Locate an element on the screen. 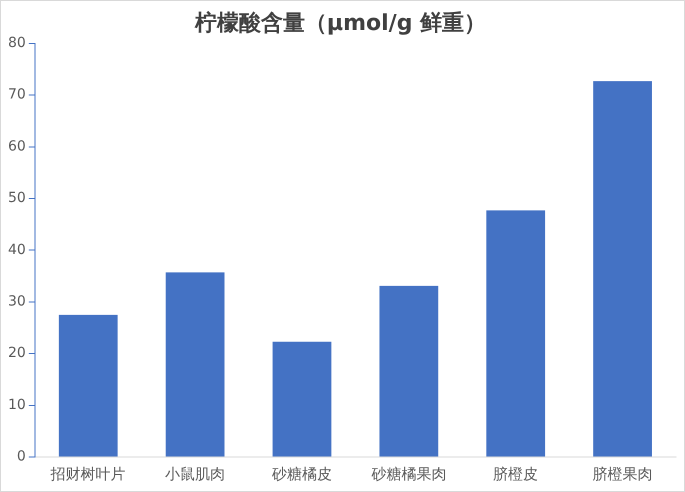  chart-title: 柠檬酸含量（μmol/g 鲜重） is located at coordinates (340, 23).